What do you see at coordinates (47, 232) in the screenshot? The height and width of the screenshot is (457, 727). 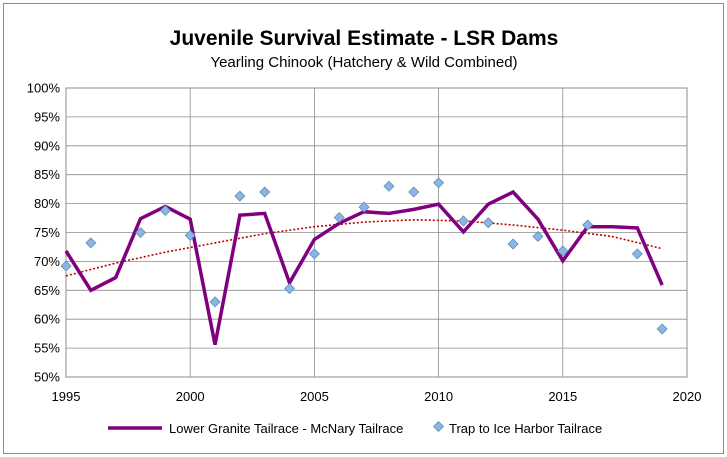 I see `y-tick-label: 75%` at bounding box center [47, 232].